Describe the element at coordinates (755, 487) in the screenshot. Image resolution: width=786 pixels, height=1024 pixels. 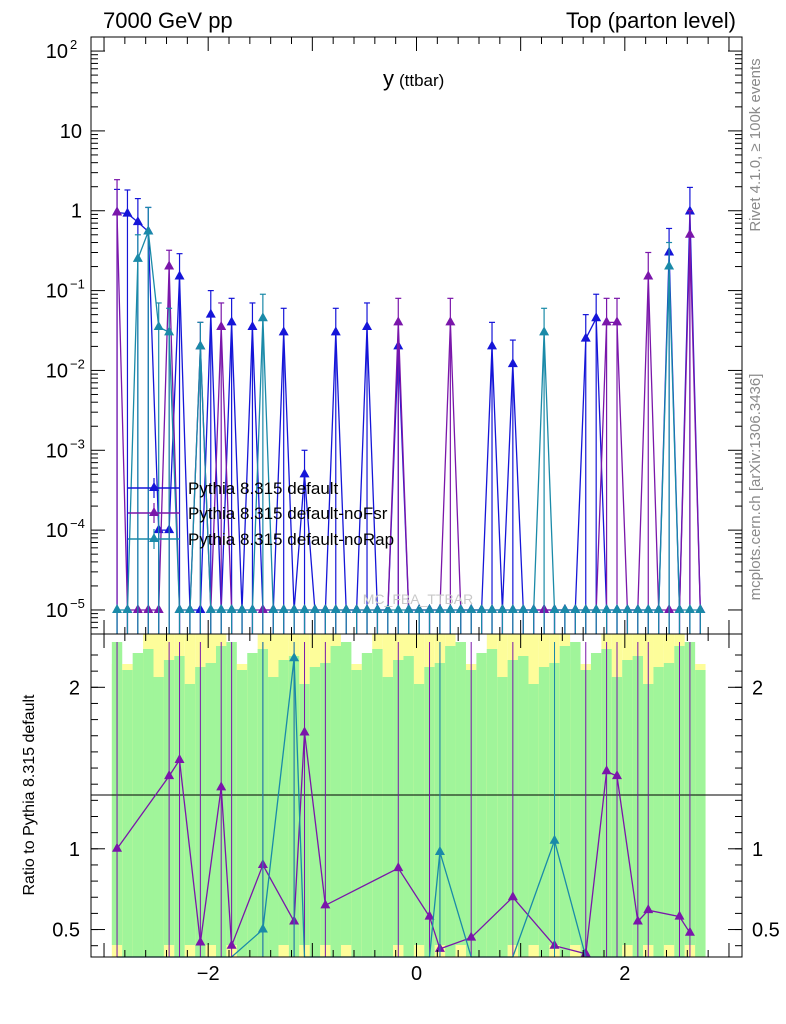
I see `mcplots-side-label: mcplots.cern.ch [arXiv:1306.3436]` at that location.